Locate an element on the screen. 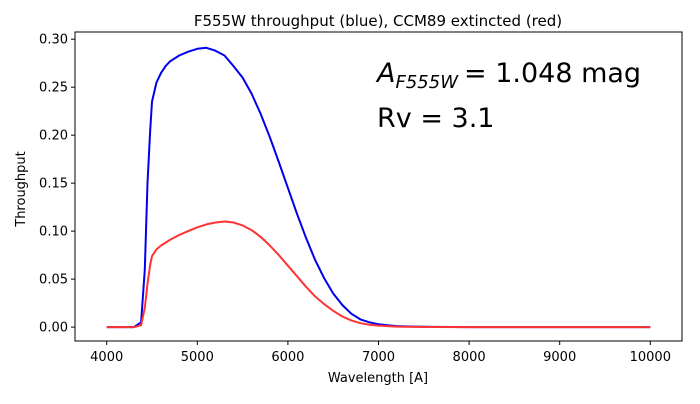 Image resolution: width=700 pixels, height=404 pixels. x-tick-label: 6000 is located at coordinates (287, 357).